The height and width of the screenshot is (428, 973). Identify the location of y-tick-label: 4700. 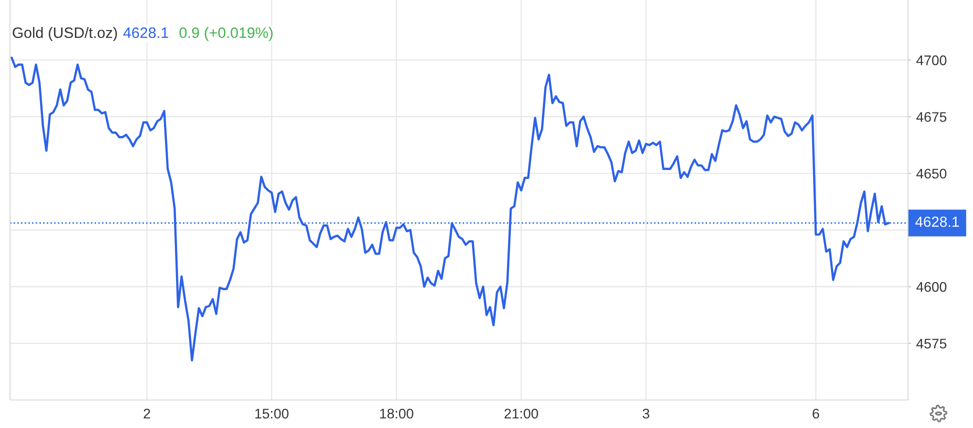
(931, 60).